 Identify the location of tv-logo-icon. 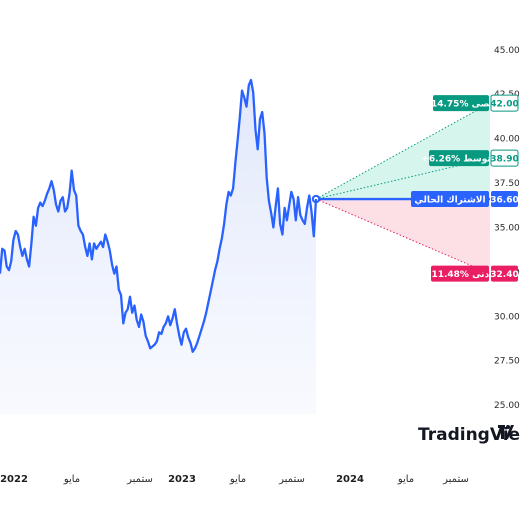
(506, 432).